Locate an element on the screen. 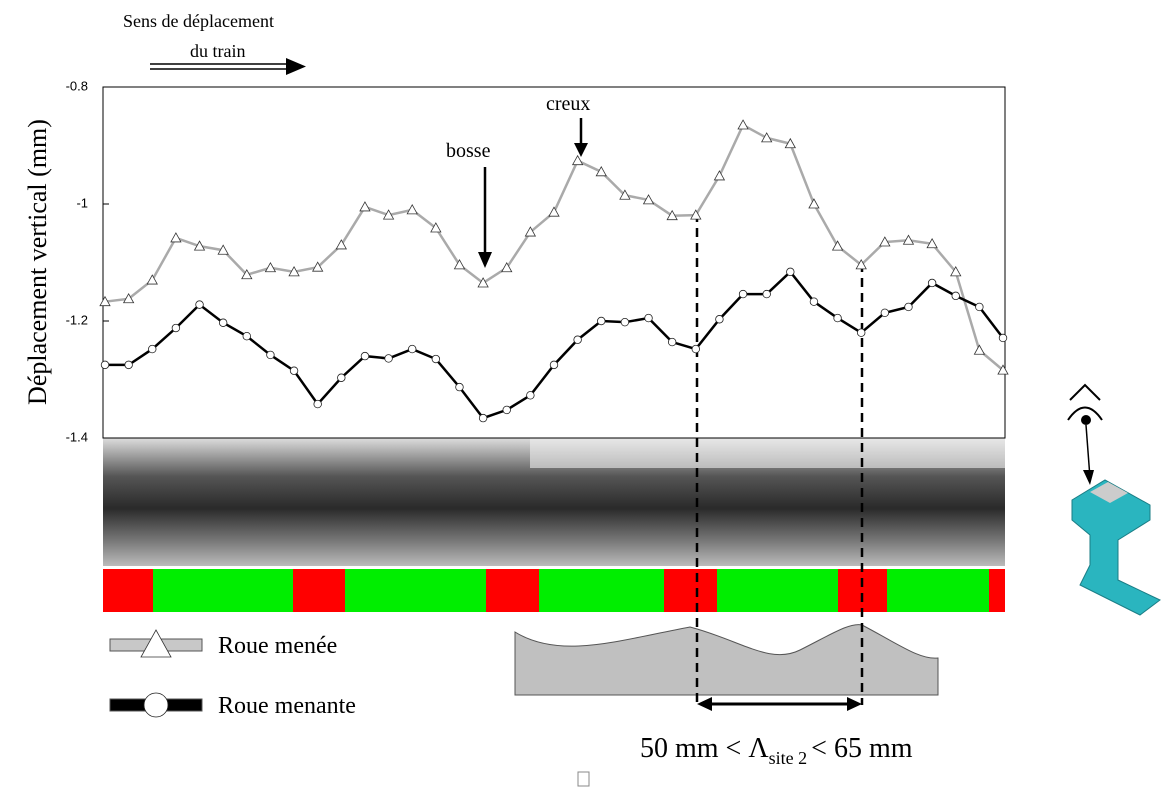 This screenshot has height=792, width=1165. wavelength-sub: site 2 is located at coordinates (788, 758).